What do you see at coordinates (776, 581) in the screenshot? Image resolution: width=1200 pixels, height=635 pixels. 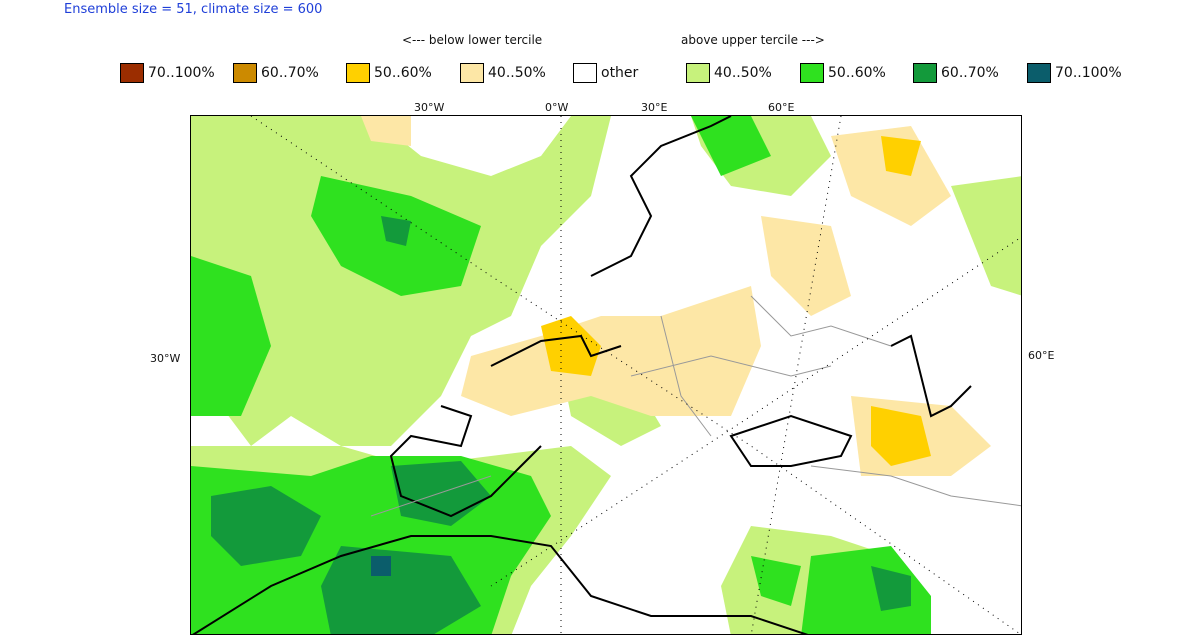 I see `cyprus-green-area` at bounding box center [776, 581].